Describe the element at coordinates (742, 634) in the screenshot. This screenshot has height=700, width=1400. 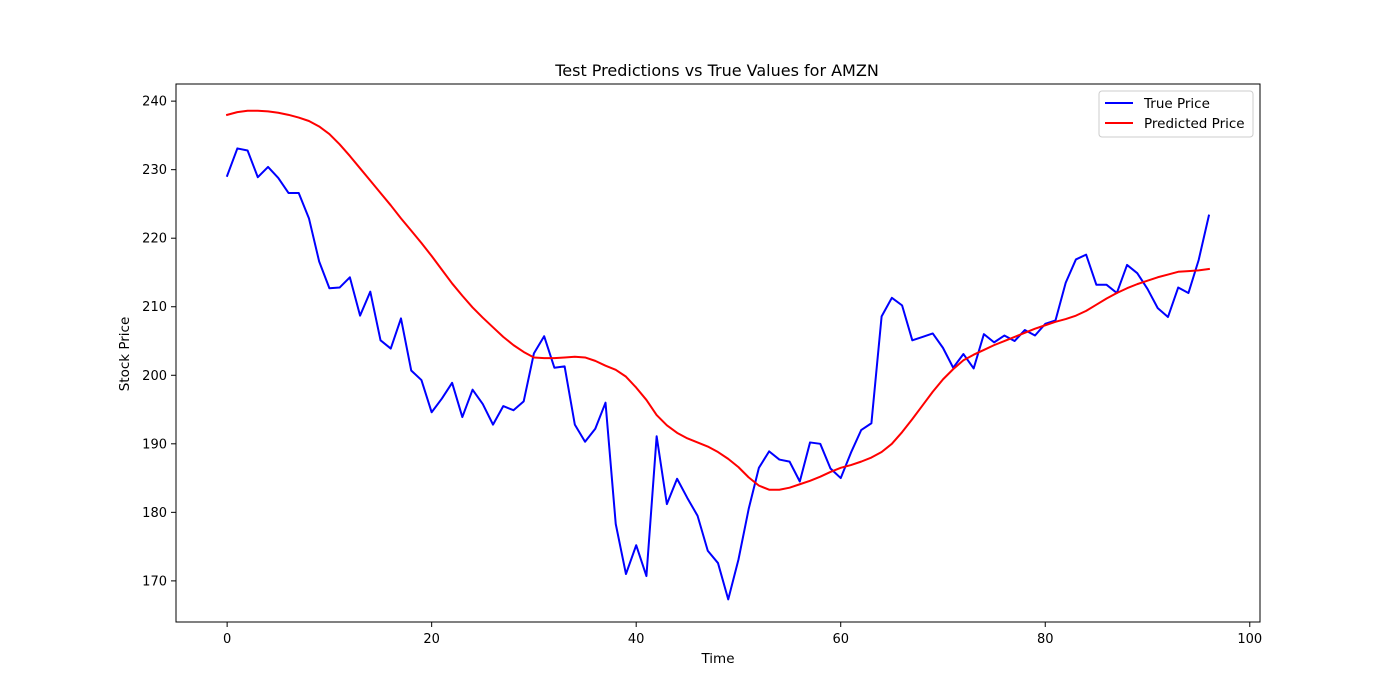
I see `x-axis: 0 20 40 60 80 100` at that location.